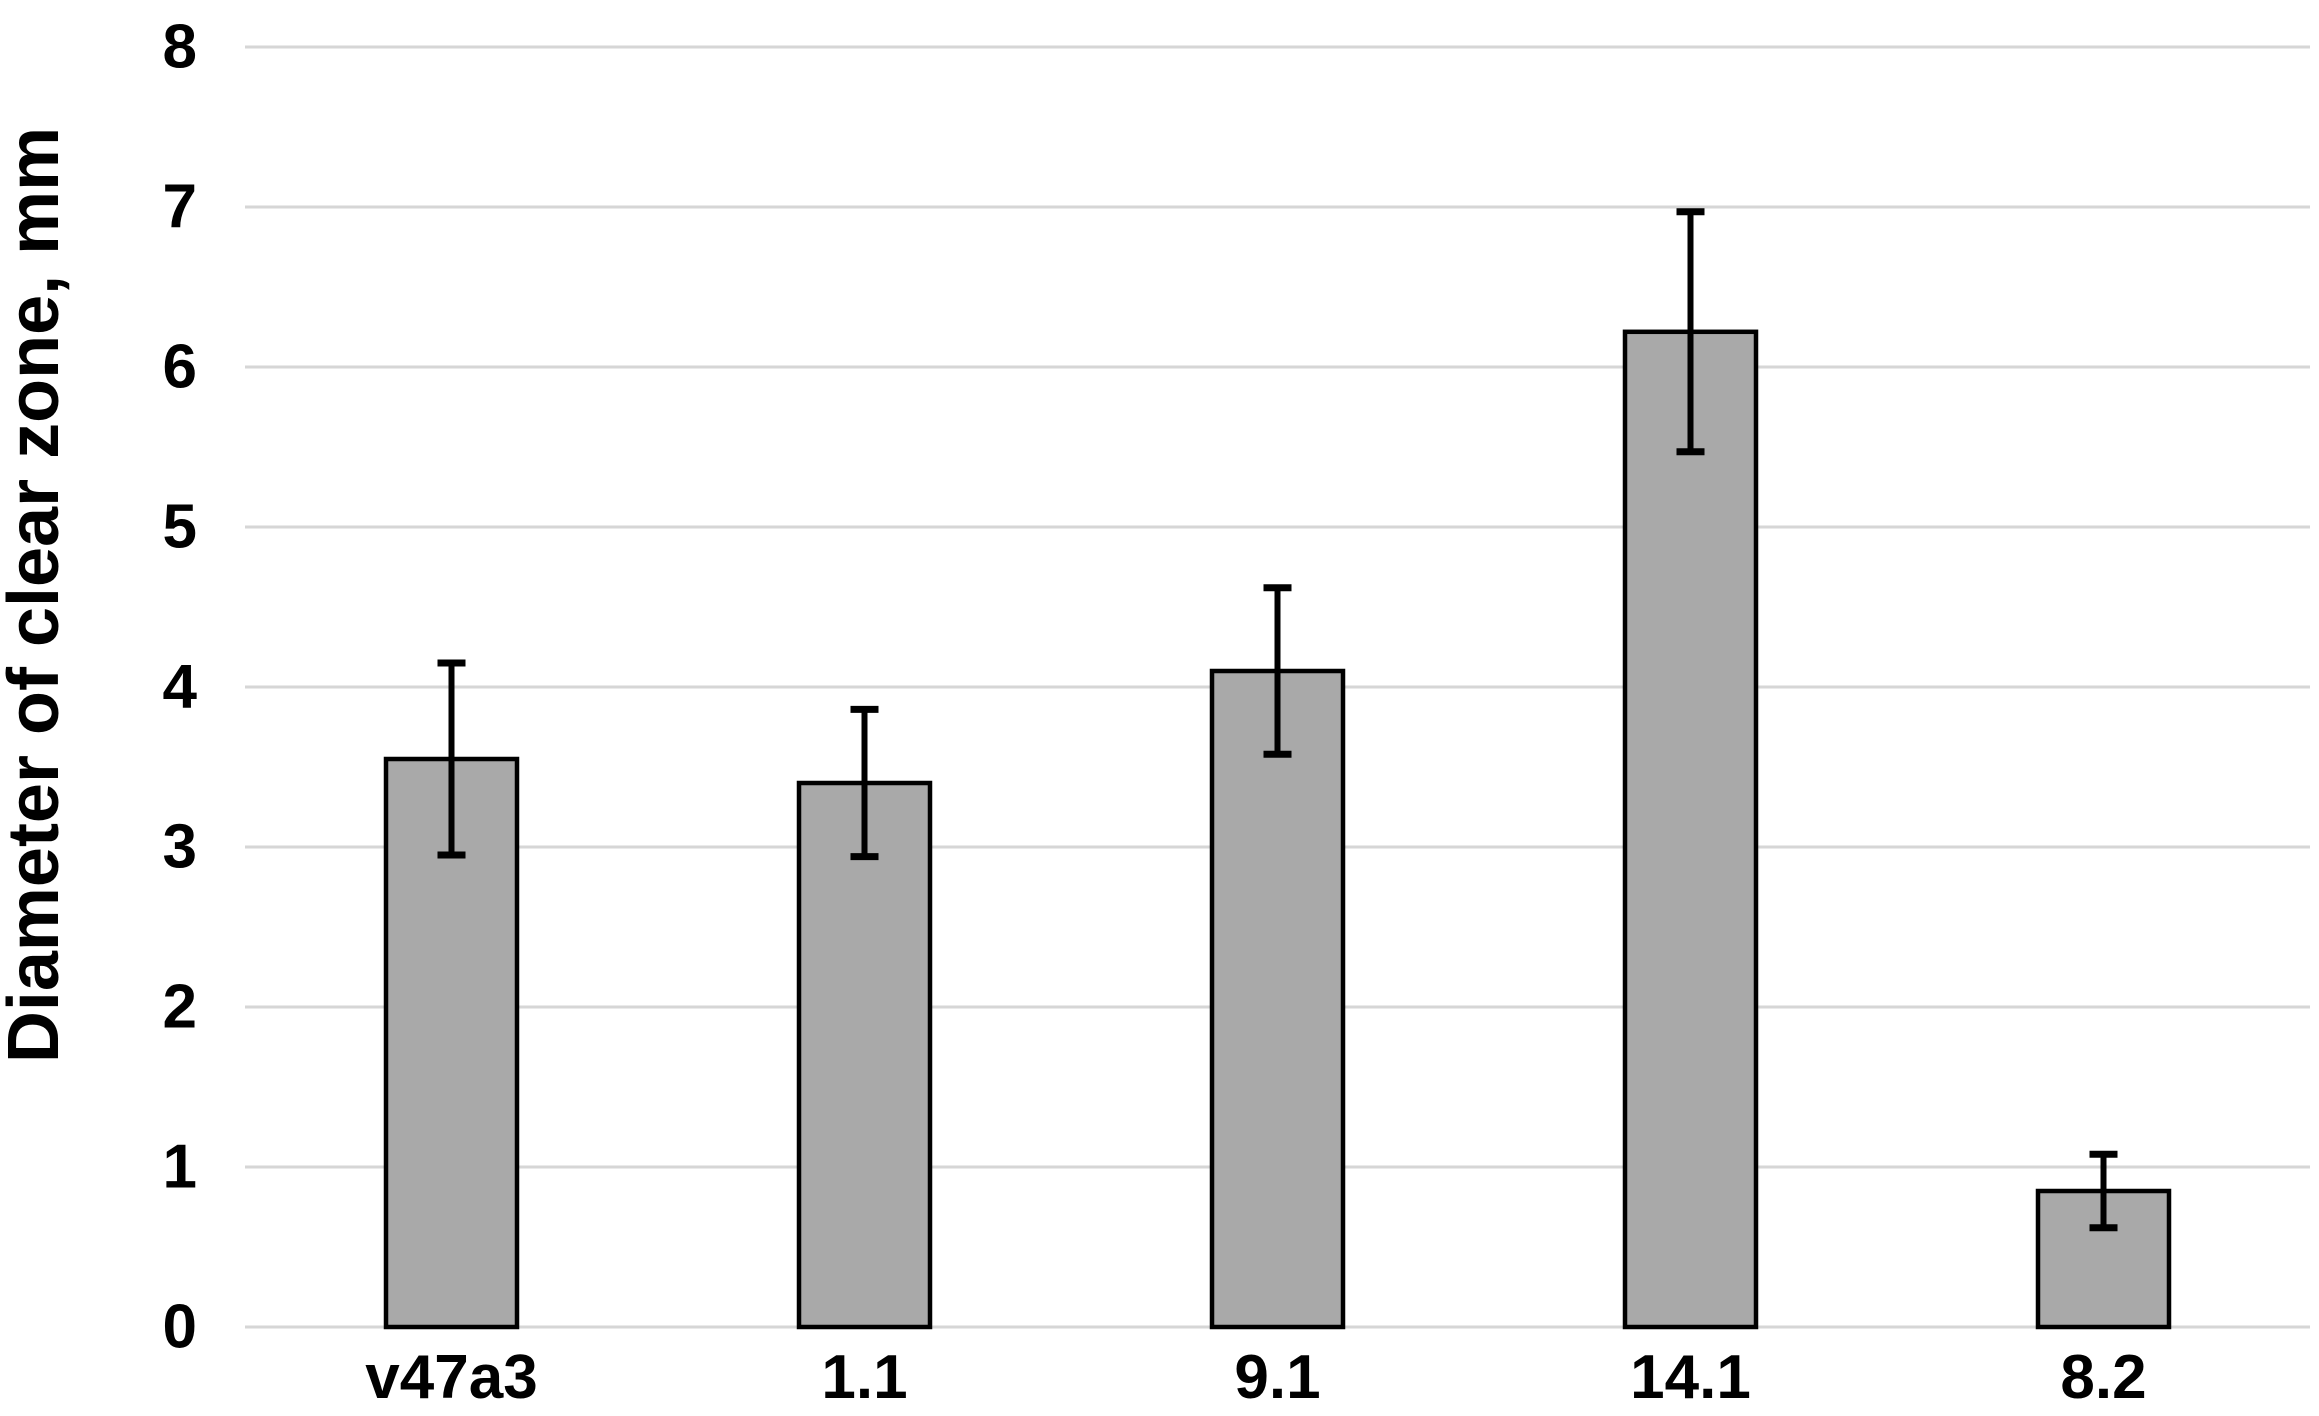 Image resolution: width=2319 pixels, height=1416 pixels. Describe the element at coordinates (180, 207) in the screenshot. I see `y-tick-label: 7` at that location.